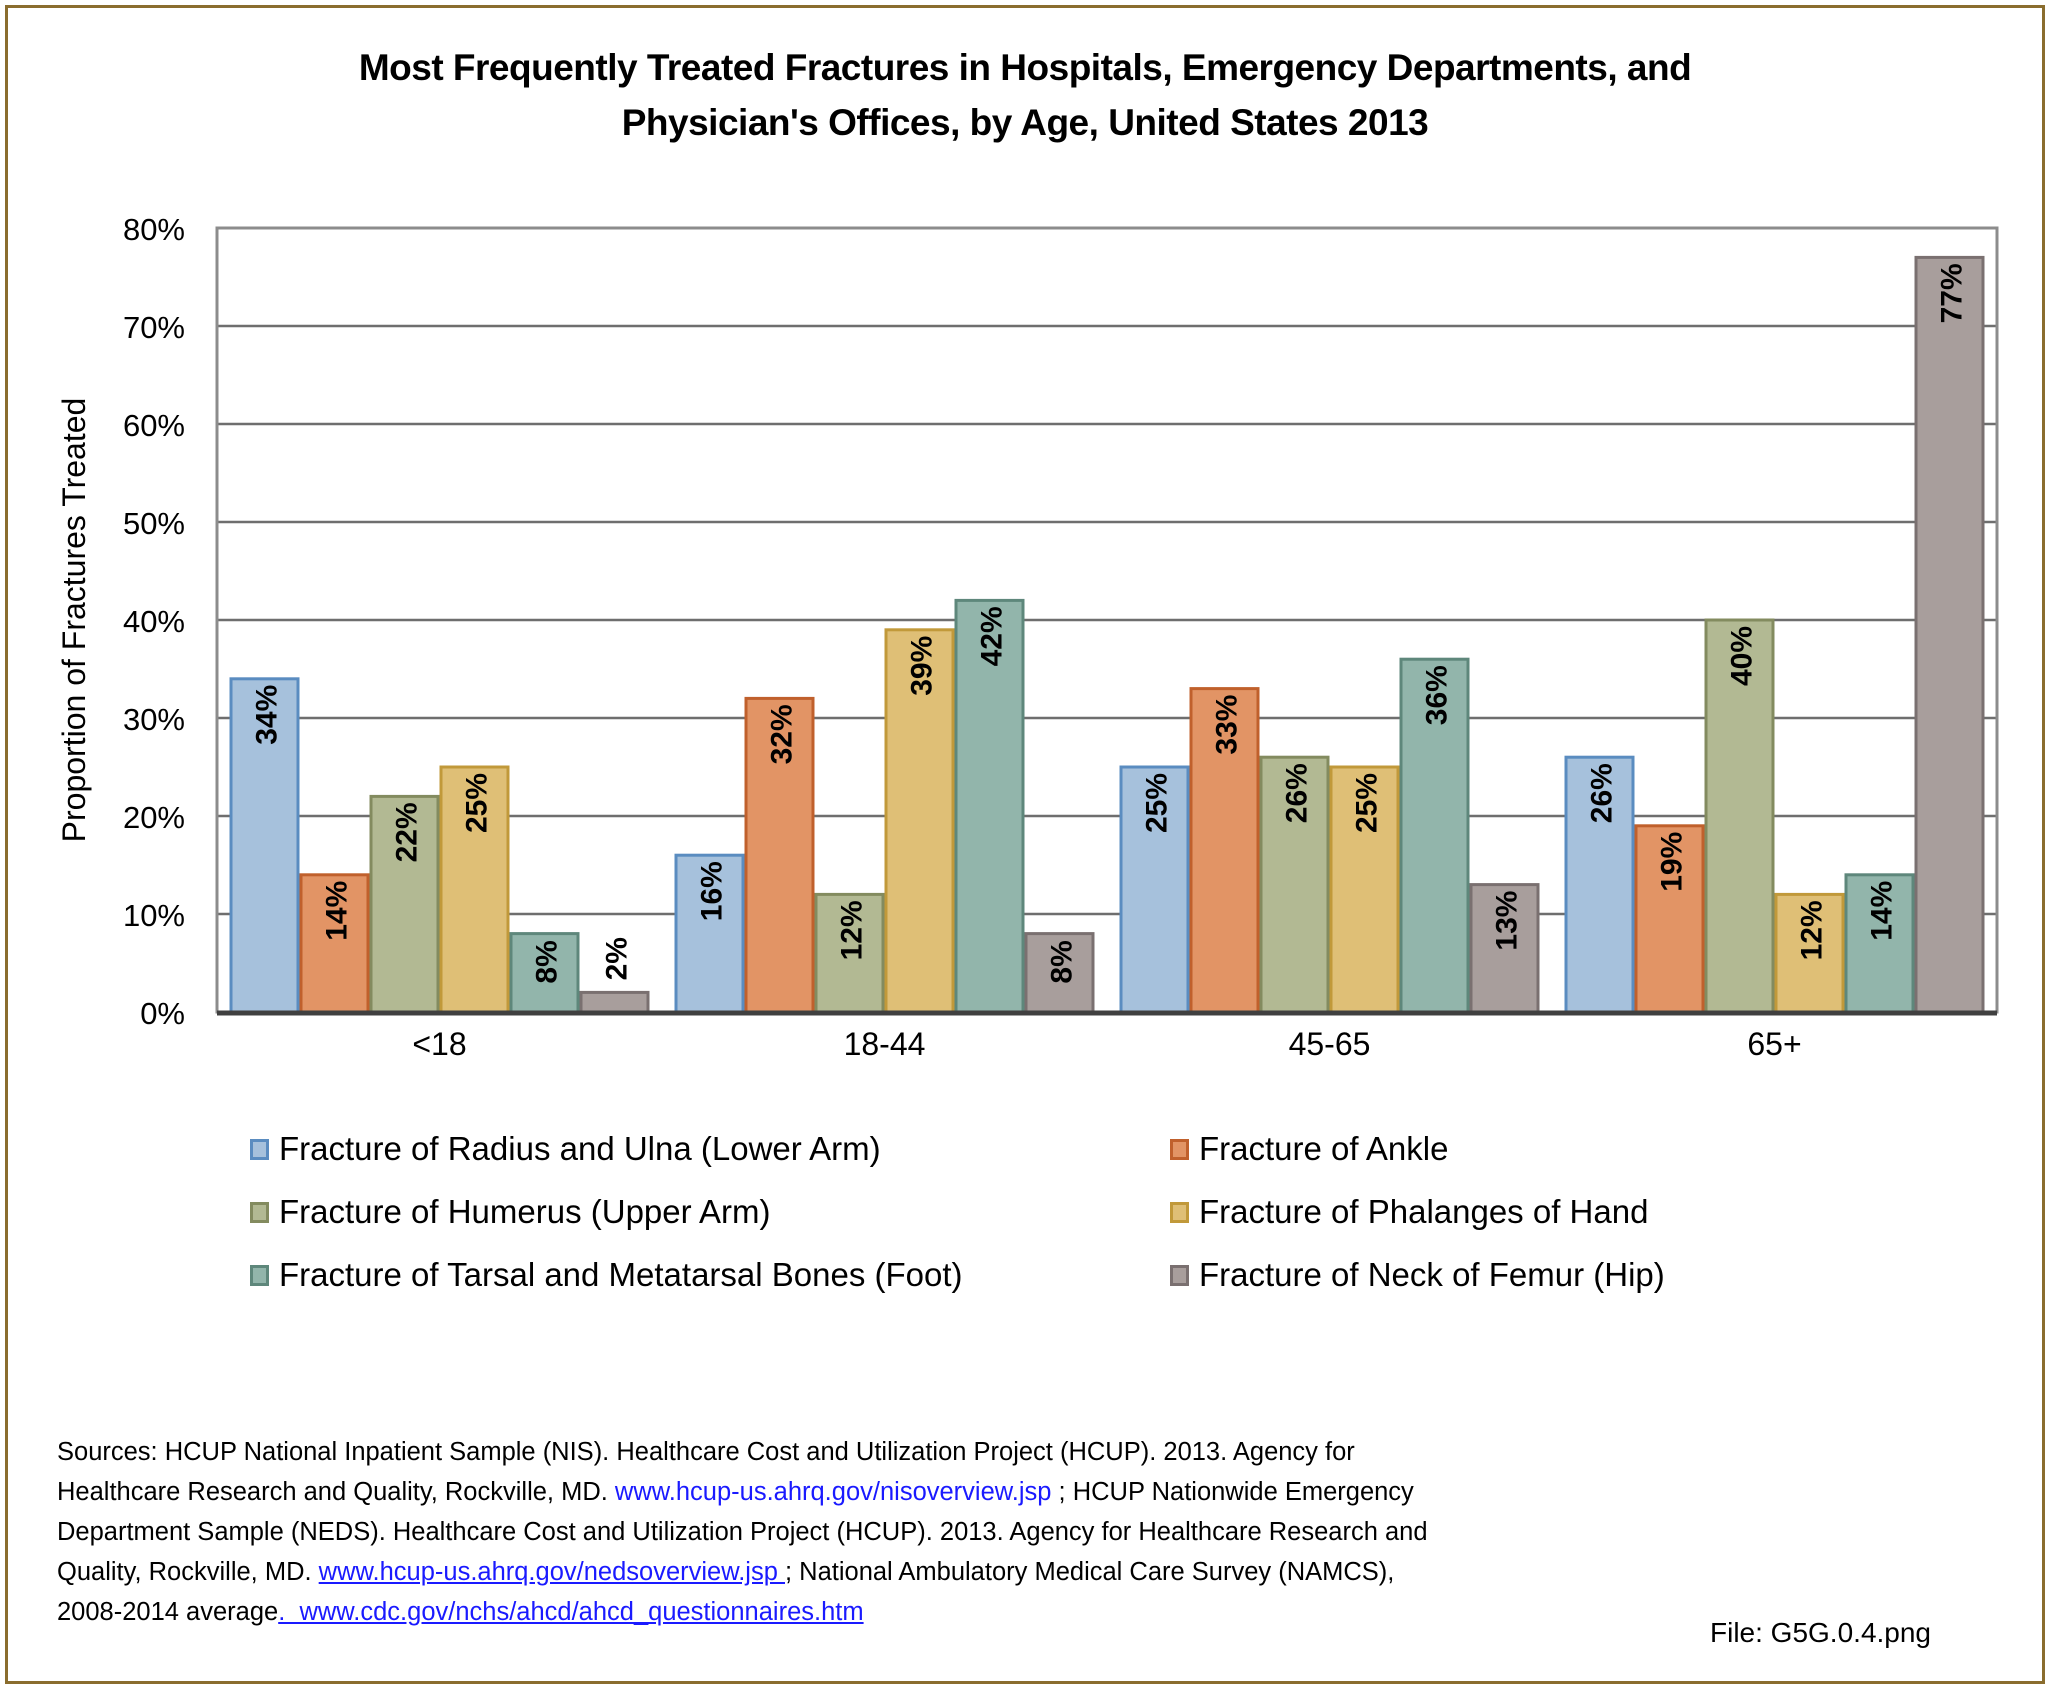  I want to click on data-label: 19%, so click(1672, 862).